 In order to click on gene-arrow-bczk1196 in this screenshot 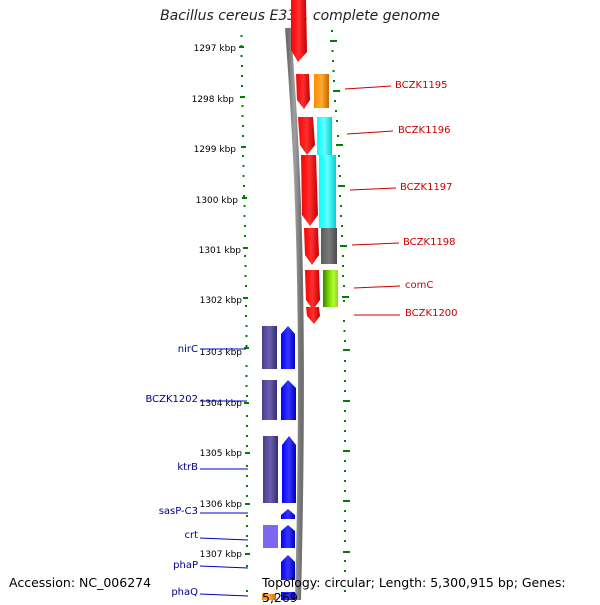, I will do `click(306, 136)`.